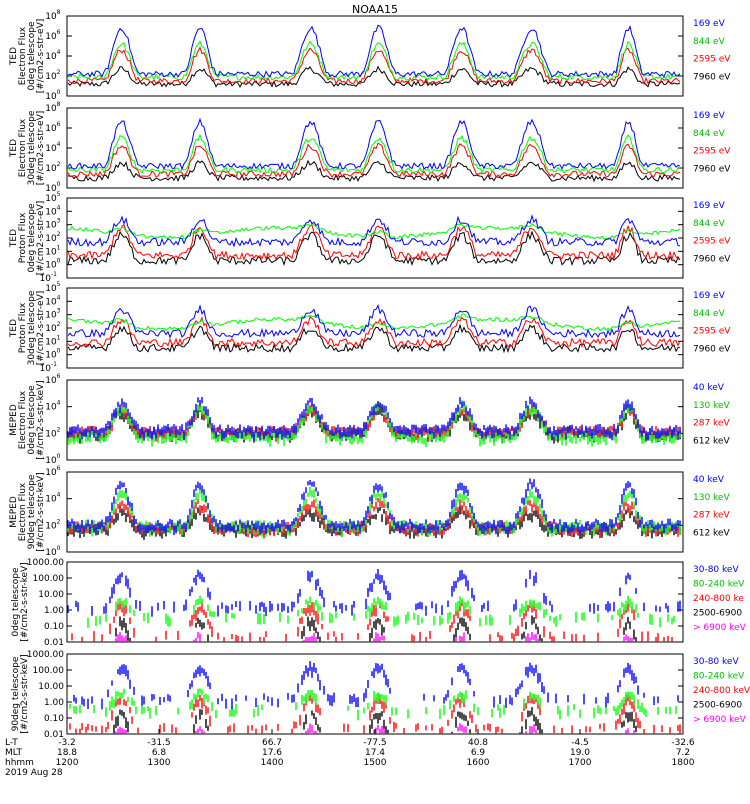  I want to click on x-tick-lat: -31.5, so click(158, 743).